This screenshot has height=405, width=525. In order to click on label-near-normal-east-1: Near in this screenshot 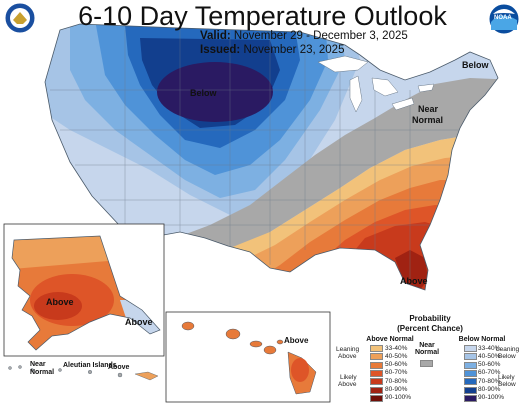, I will do `click(428, 109)`.